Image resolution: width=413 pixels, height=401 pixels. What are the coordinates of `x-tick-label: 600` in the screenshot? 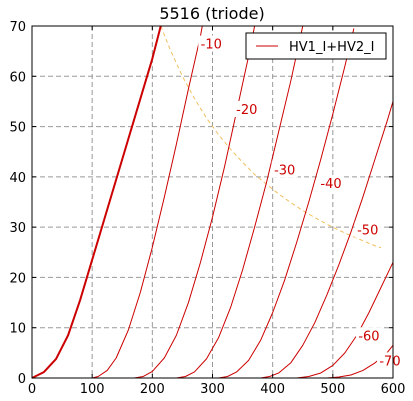 It's located at (393, 389).